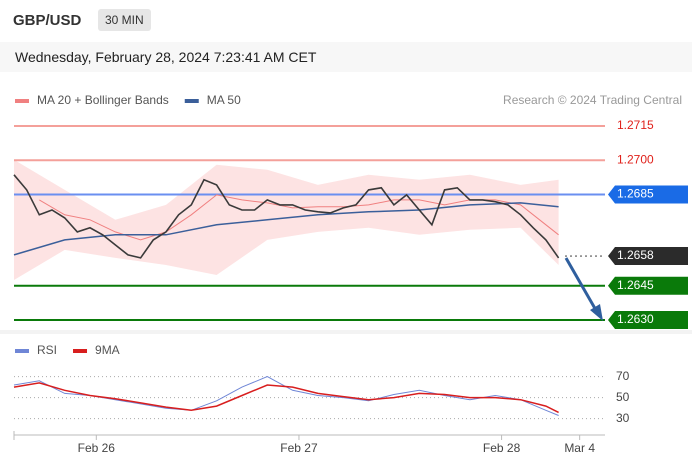  Describe the element at coordinates (224, 100) in the screenshot. I see `legend-label: MA 50` at that location.